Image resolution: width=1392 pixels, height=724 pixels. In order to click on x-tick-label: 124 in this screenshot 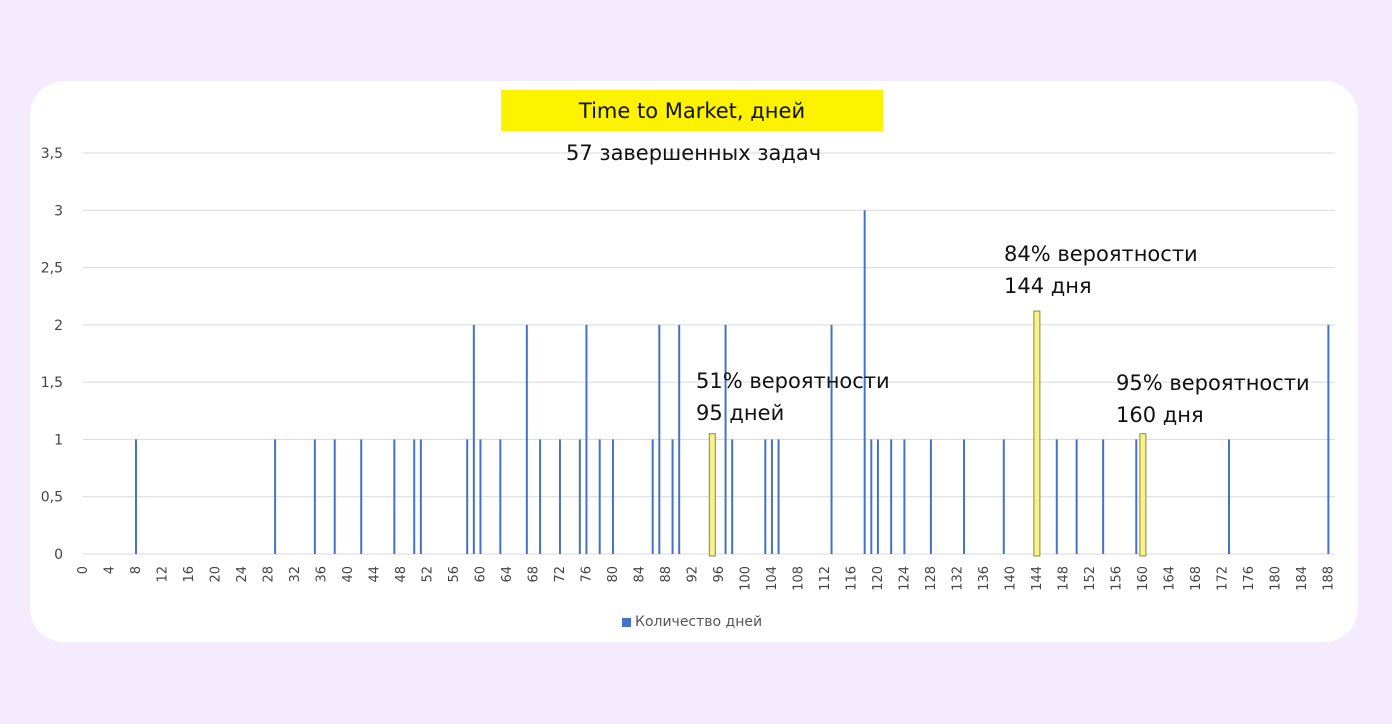, I will do `click(904, 578)`.